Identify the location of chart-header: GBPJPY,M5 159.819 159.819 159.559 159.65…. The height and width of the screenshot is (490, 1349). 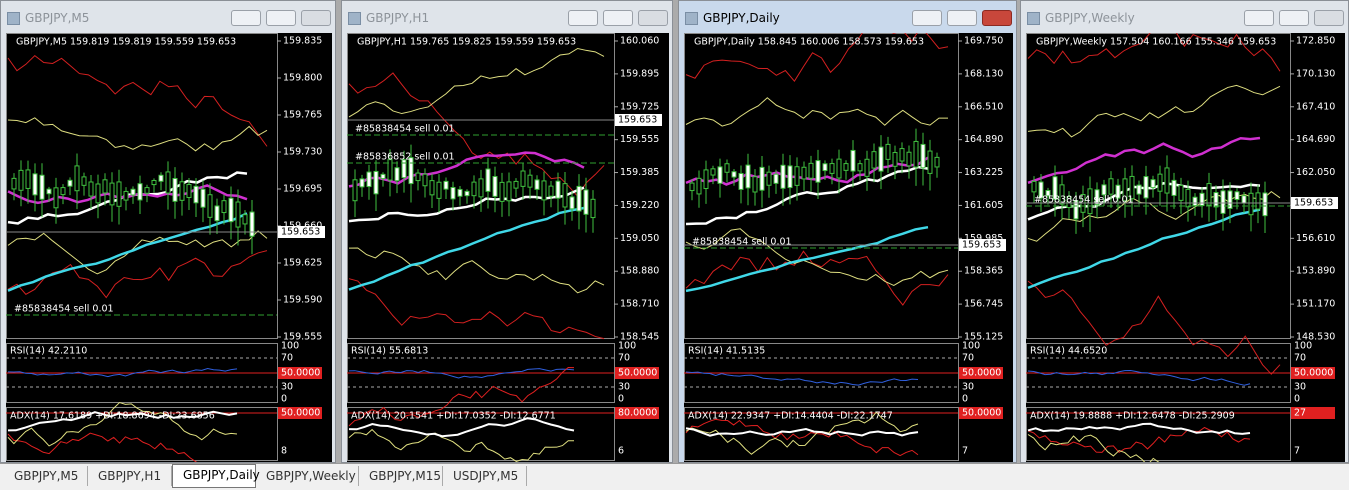
(126, 42).